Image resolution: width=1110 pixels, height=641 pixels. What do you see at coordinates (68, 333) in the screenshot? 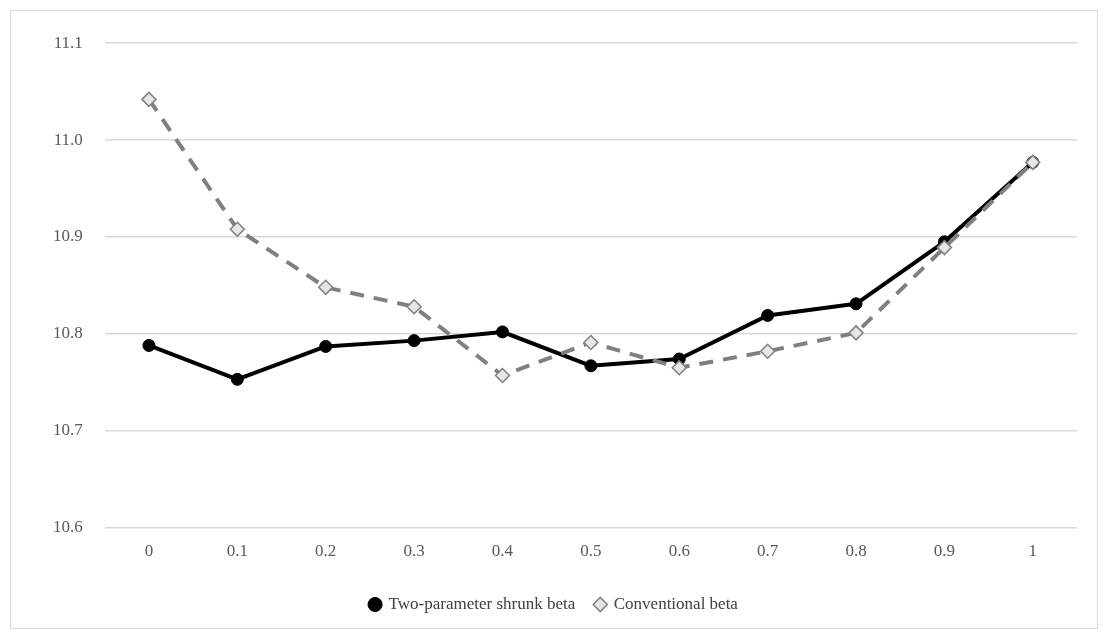
I see `y-tick-label: 10.8` at bounding box center [68, 333].